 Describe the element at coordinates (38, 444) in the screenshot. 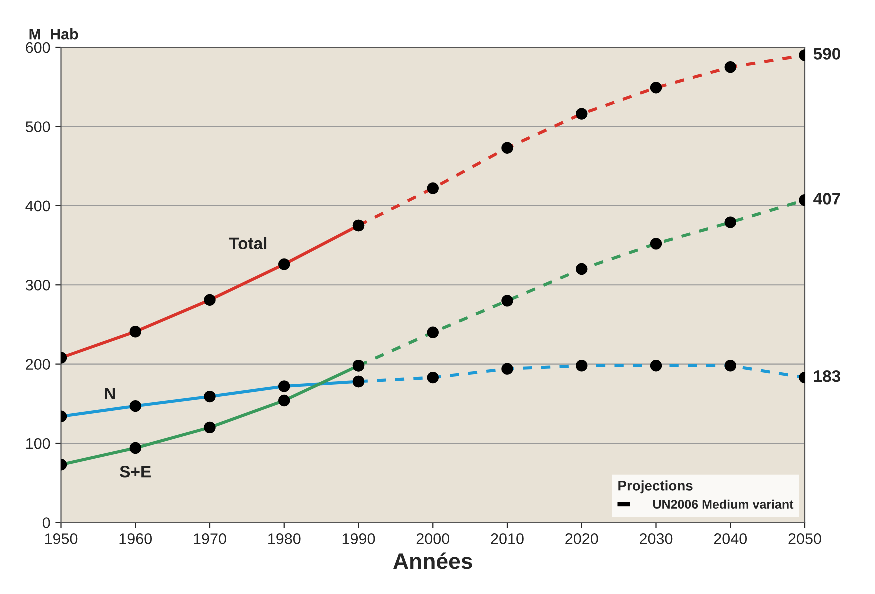

I see `y-tick-label: 100` at that location.